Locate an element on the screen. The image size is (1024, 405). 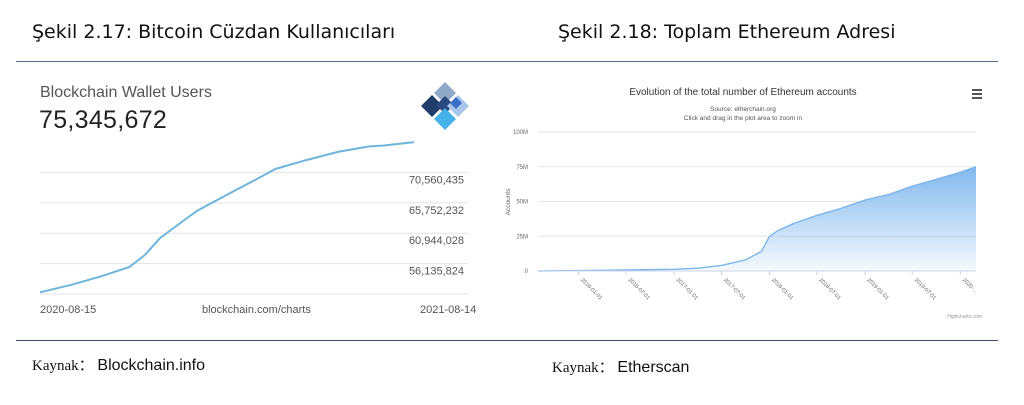
chart-title: Blockchain Wallet Users is located at coordinates (126, 92).